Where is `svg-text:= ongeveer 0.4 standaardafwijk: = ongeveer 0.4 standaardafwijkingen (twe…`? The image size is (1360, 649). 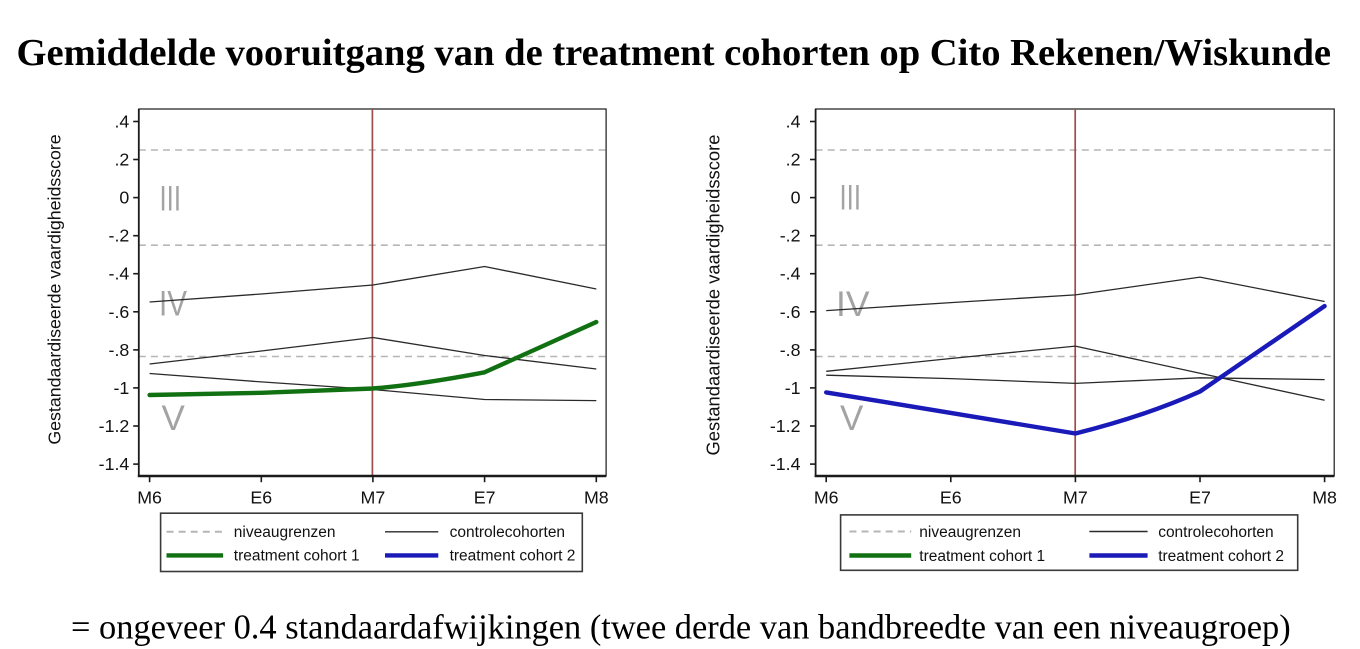 svg-text:= ongeveer 0.4 standaardafwijk: = ongeveer 0.4 standaardafwijkingen (twe… is located at coordinates (681, 628).